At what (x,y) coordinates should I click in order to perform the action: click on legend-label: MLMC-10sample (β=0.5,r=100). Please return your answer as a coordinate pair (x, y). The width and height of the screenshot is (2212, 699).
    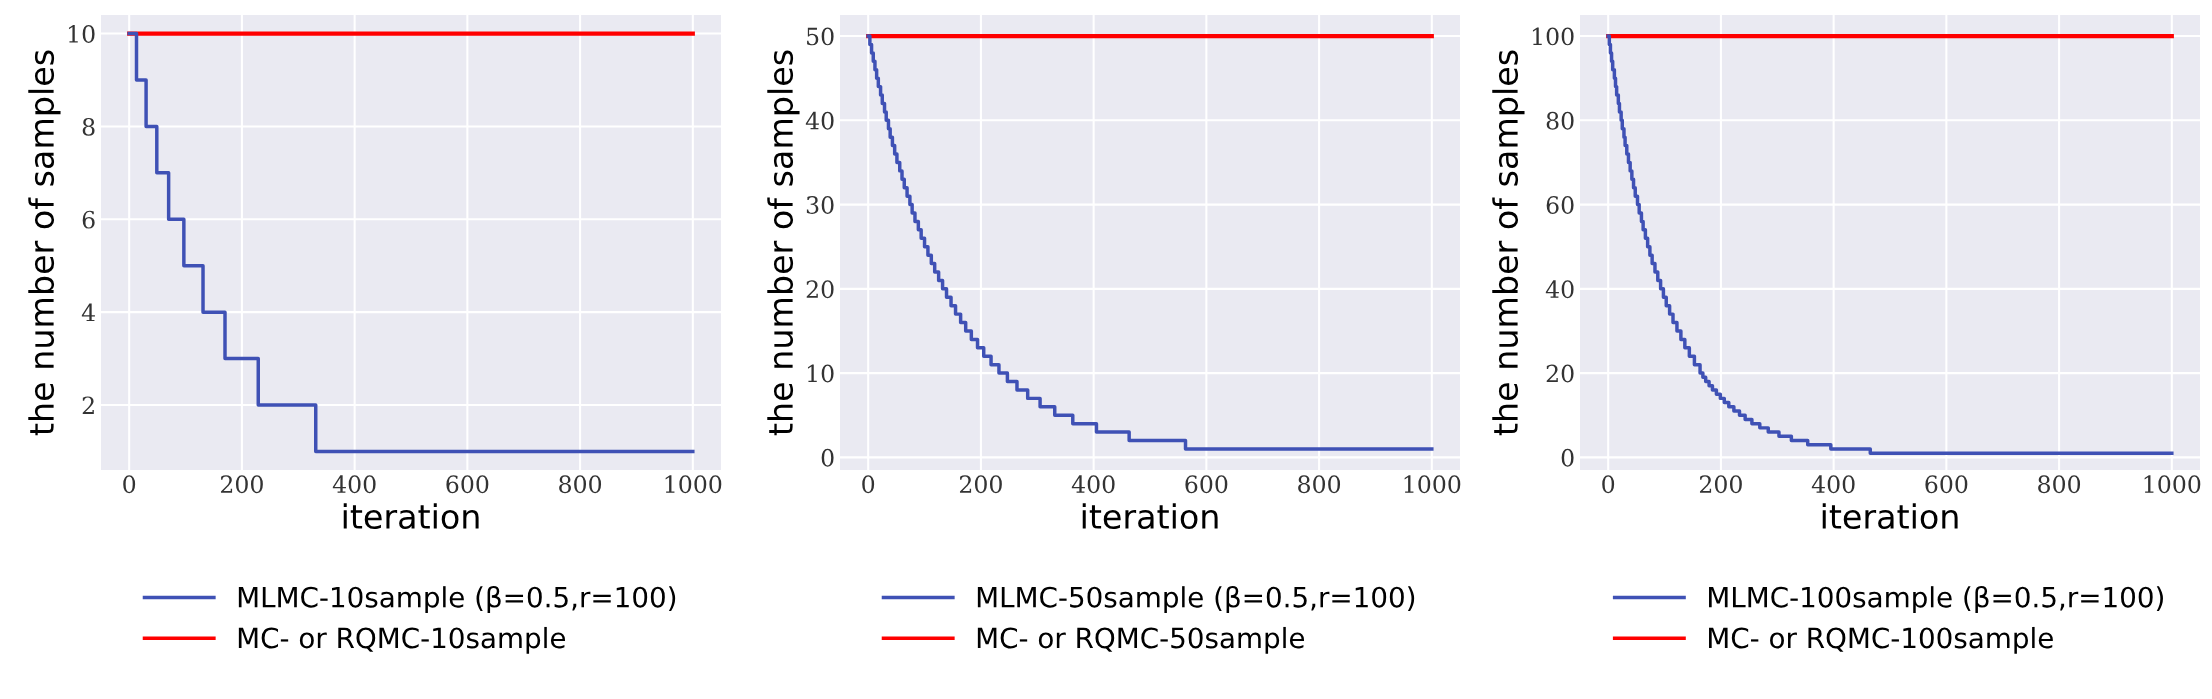
    Looking at the image, I should click on (457, 600).